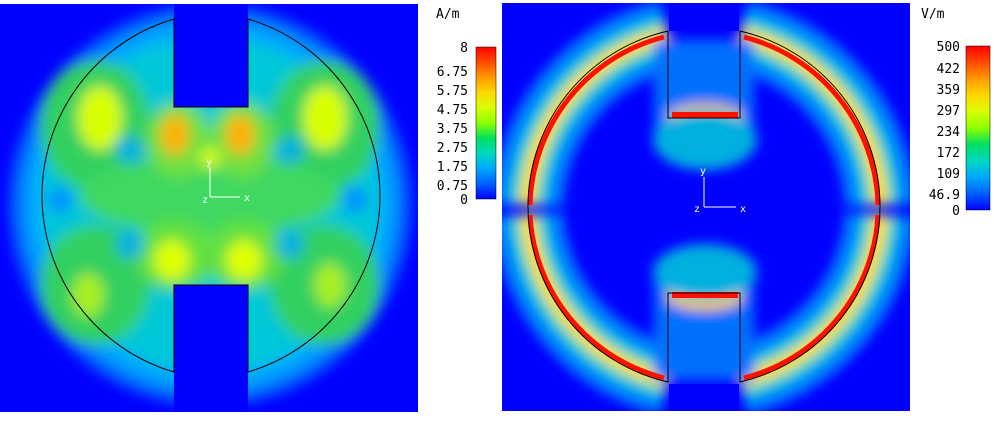  What do you see at coordinates (948, 153) in the screenshot?
I see `colorbar-tick: 172` at bounding box center [948, 153].